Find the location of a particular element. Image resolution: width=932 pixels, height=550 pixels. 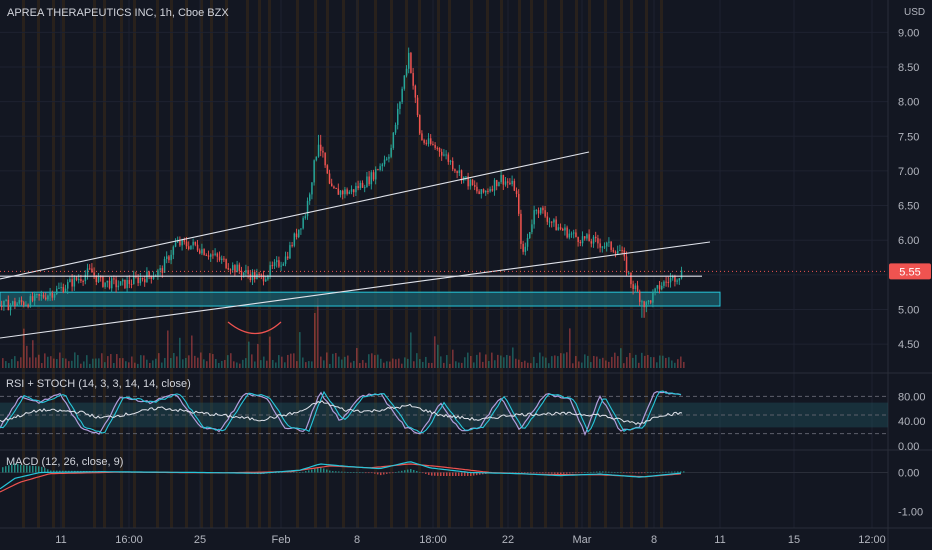

rsi-stoch-pane is located at coordinates (444, 413).